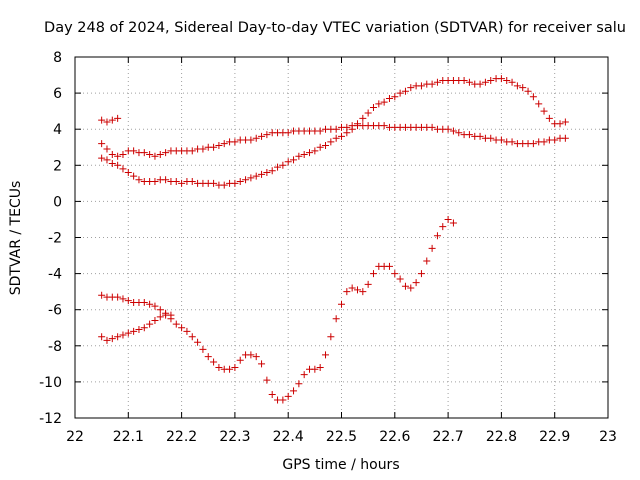  Describe the element at coordinates (448, 437) in the screenshot. I see `x-tick-label: 22.7` at that location.